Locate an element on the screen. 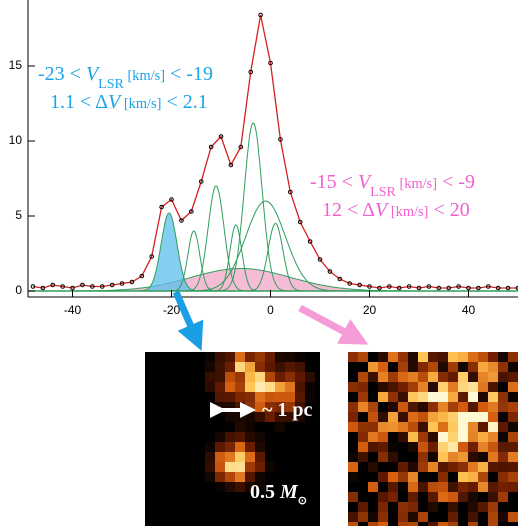 The image size is (518, 526). arrow-blue is located at coordinates (188, 320).